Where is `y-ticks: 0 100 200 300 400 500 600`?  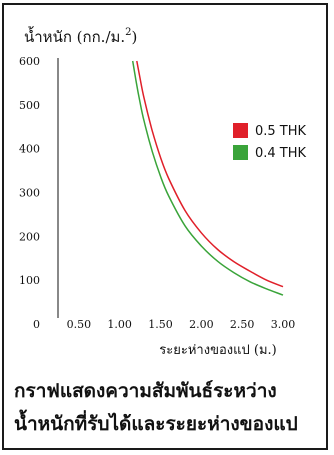
y-ticks: 0 100 200 300 400 500 600 is located at coordinates (29, 193).